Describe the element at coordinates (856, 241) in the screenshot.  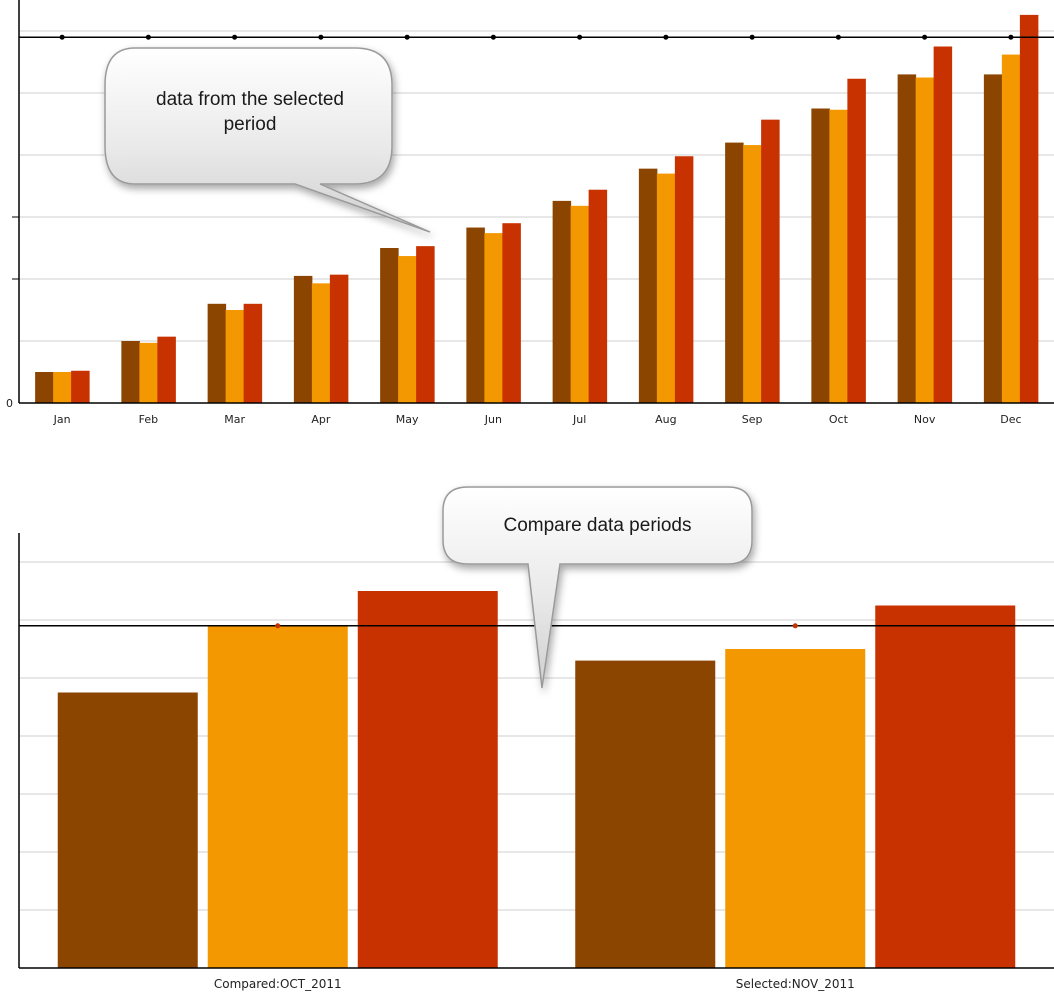
I see `bar-oct-s3` at that location.